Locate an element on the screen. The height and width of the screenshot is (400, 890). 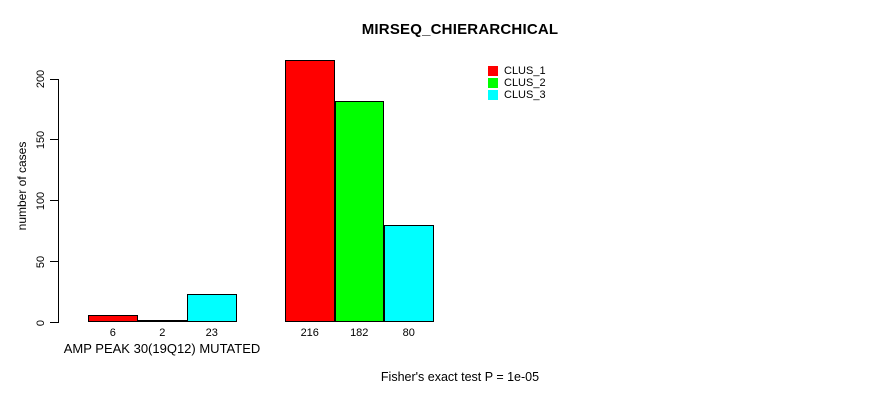
y-axis-tick-label: 150 is located at coordinates (41, 140).